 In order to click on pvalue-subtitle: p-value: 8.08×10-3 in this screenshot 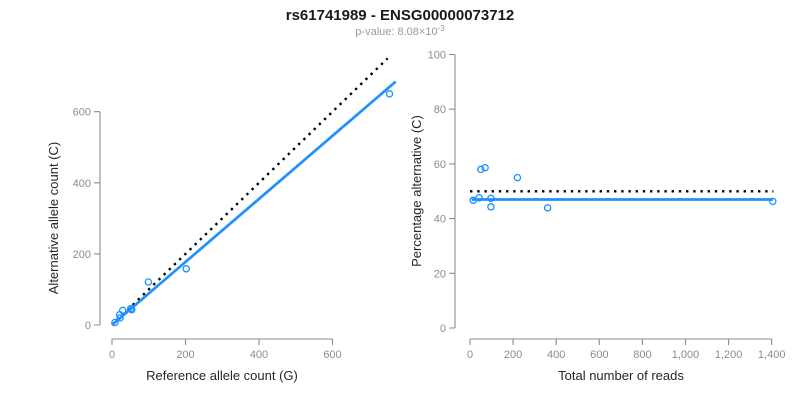, I will do `click(400, 31)`.